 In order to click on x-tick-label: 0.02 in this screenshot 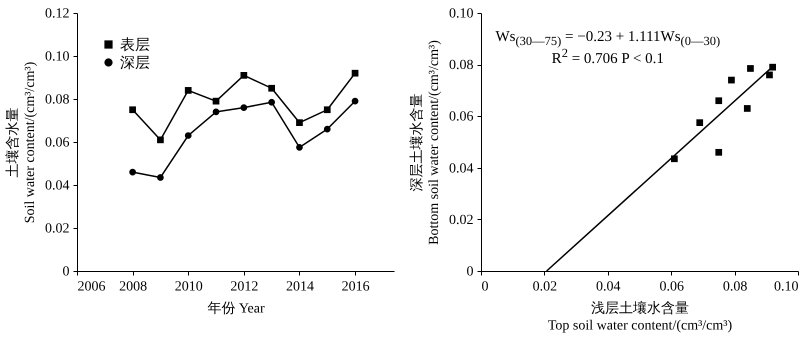, I will do `click(545, 287)`.